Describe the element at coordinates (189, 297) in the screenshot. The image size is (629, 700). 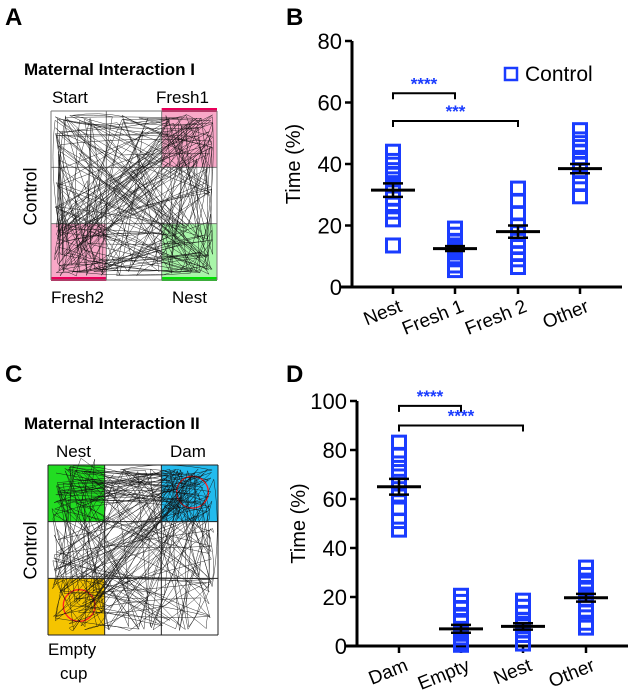
I see `zone-label-nest-a: Nest` at that location.